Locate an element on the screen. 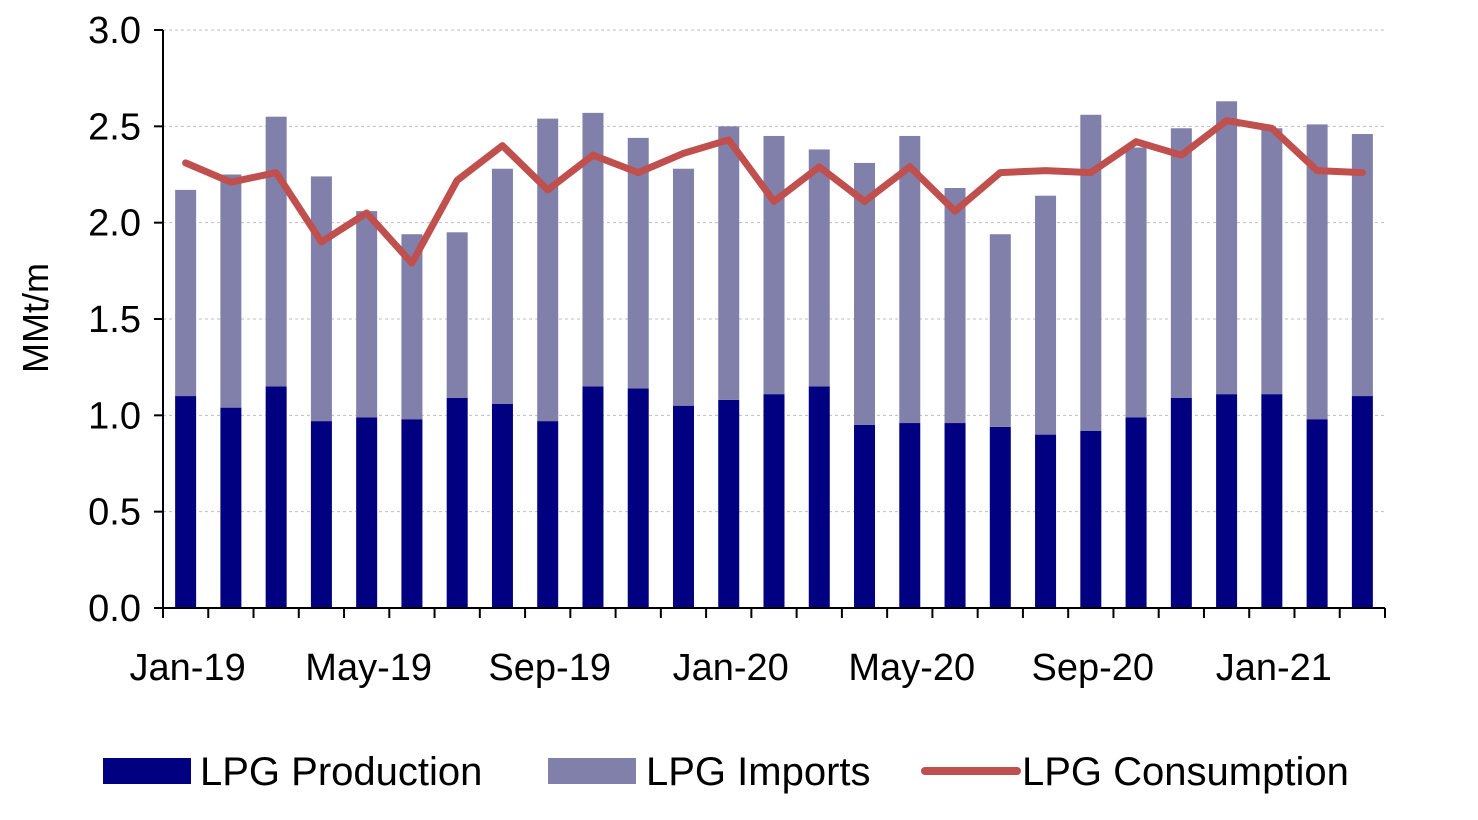 Image resolution: width=1478 pixels, height=820 pixels. x-tick-label: Jan-21 is located at coordinates (1274, 668).